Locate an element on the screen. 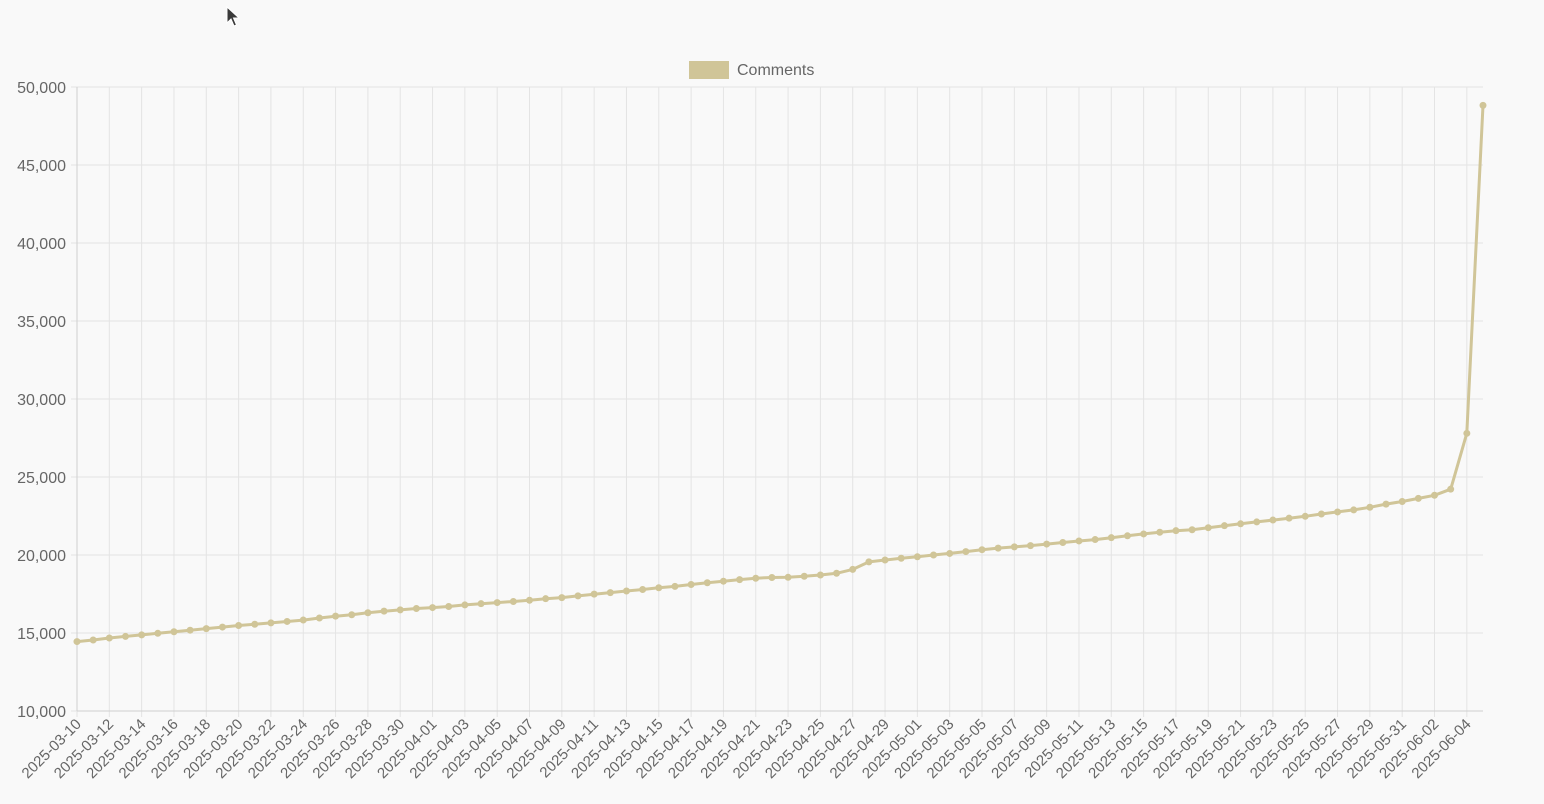 This screenshot has width=1544, height=804. y-tick-label: 35,000 is located at coordinates (41, 322).